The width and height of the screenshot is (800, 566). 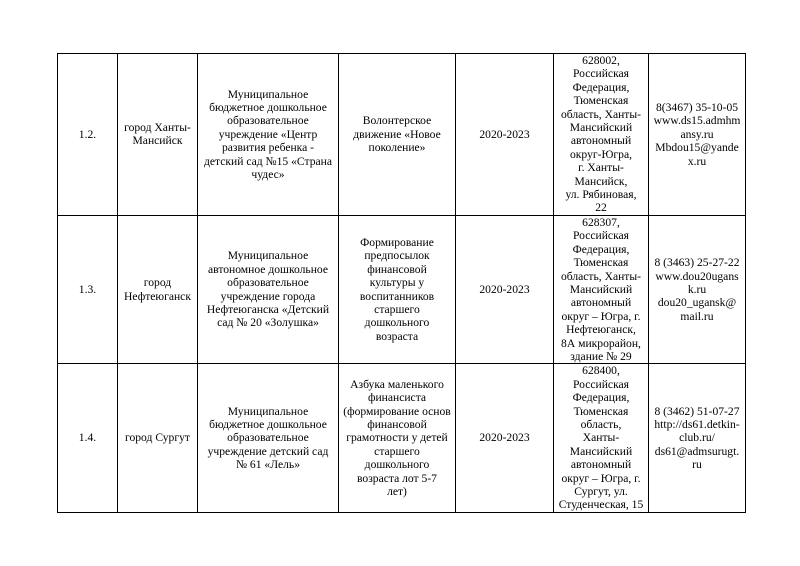 I want to click on city-cell: город Сургут, so click(x=157, y=438).